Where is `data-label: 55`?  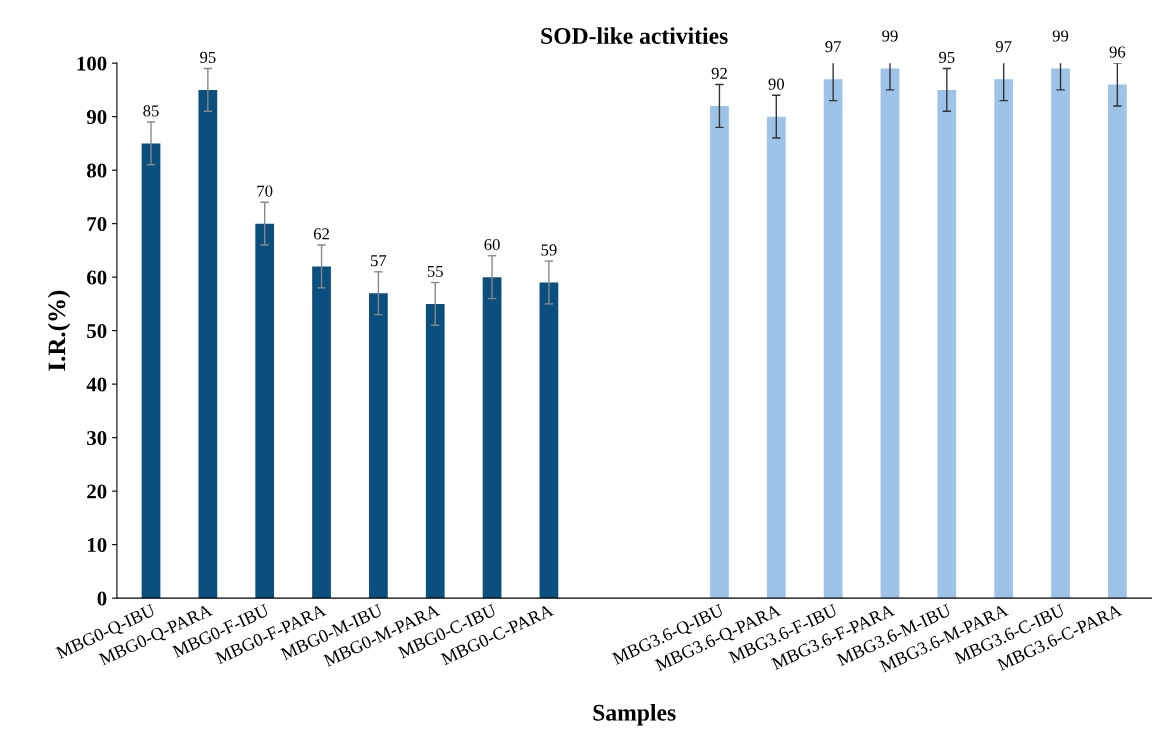
data-label: 55 is located at coordinates (435, 271).